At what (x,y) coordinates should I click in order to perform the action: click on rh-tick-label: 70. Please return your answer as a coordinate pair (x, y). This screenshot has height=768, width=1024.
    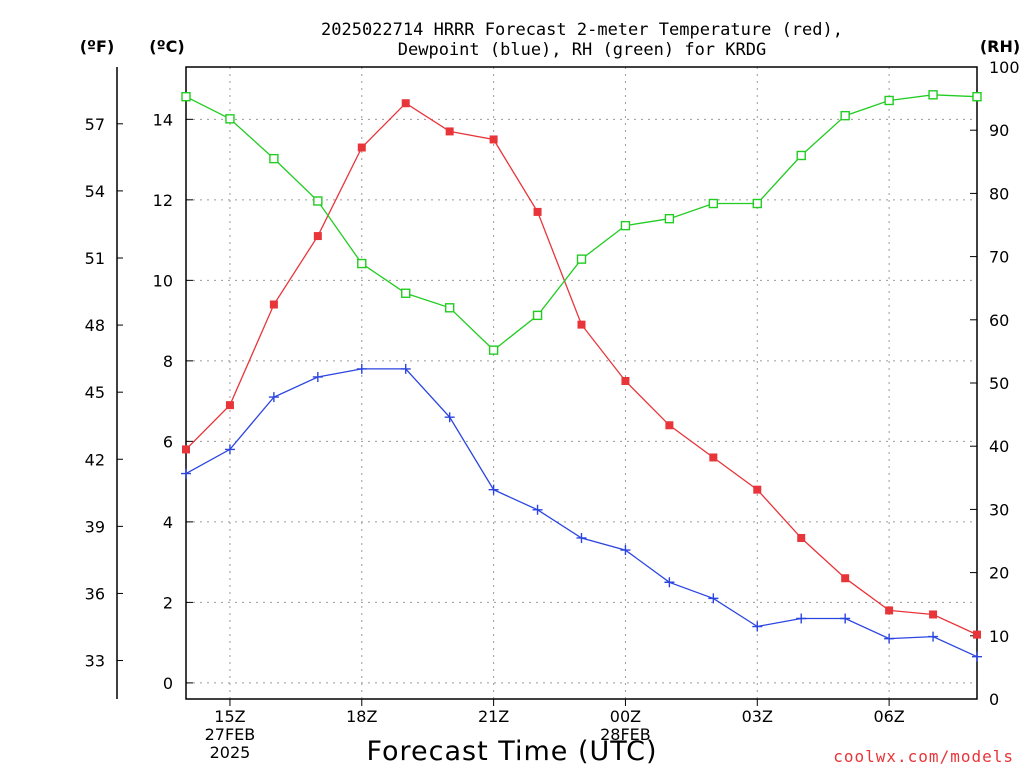
    Looking at the image, I should click on (999, 257).